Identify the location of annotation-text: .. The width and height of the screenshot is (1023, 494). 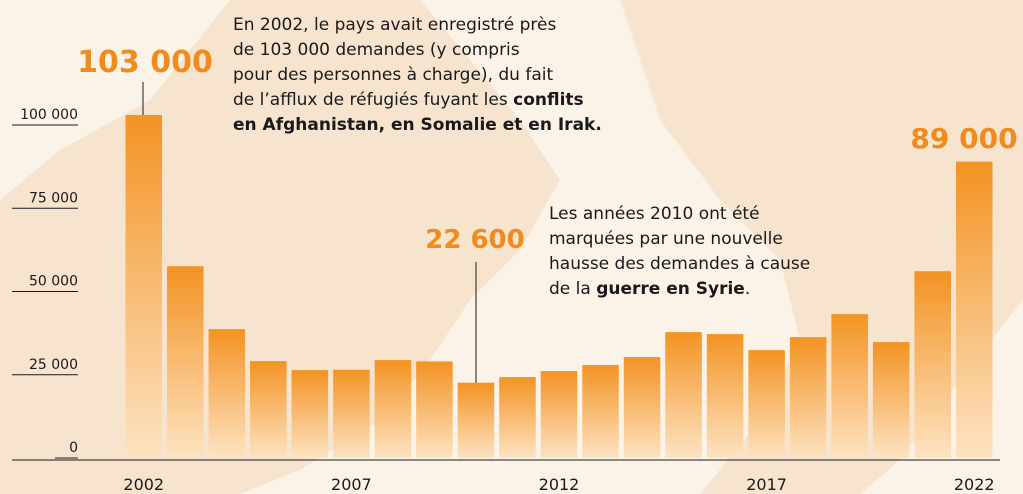
(747, 289).